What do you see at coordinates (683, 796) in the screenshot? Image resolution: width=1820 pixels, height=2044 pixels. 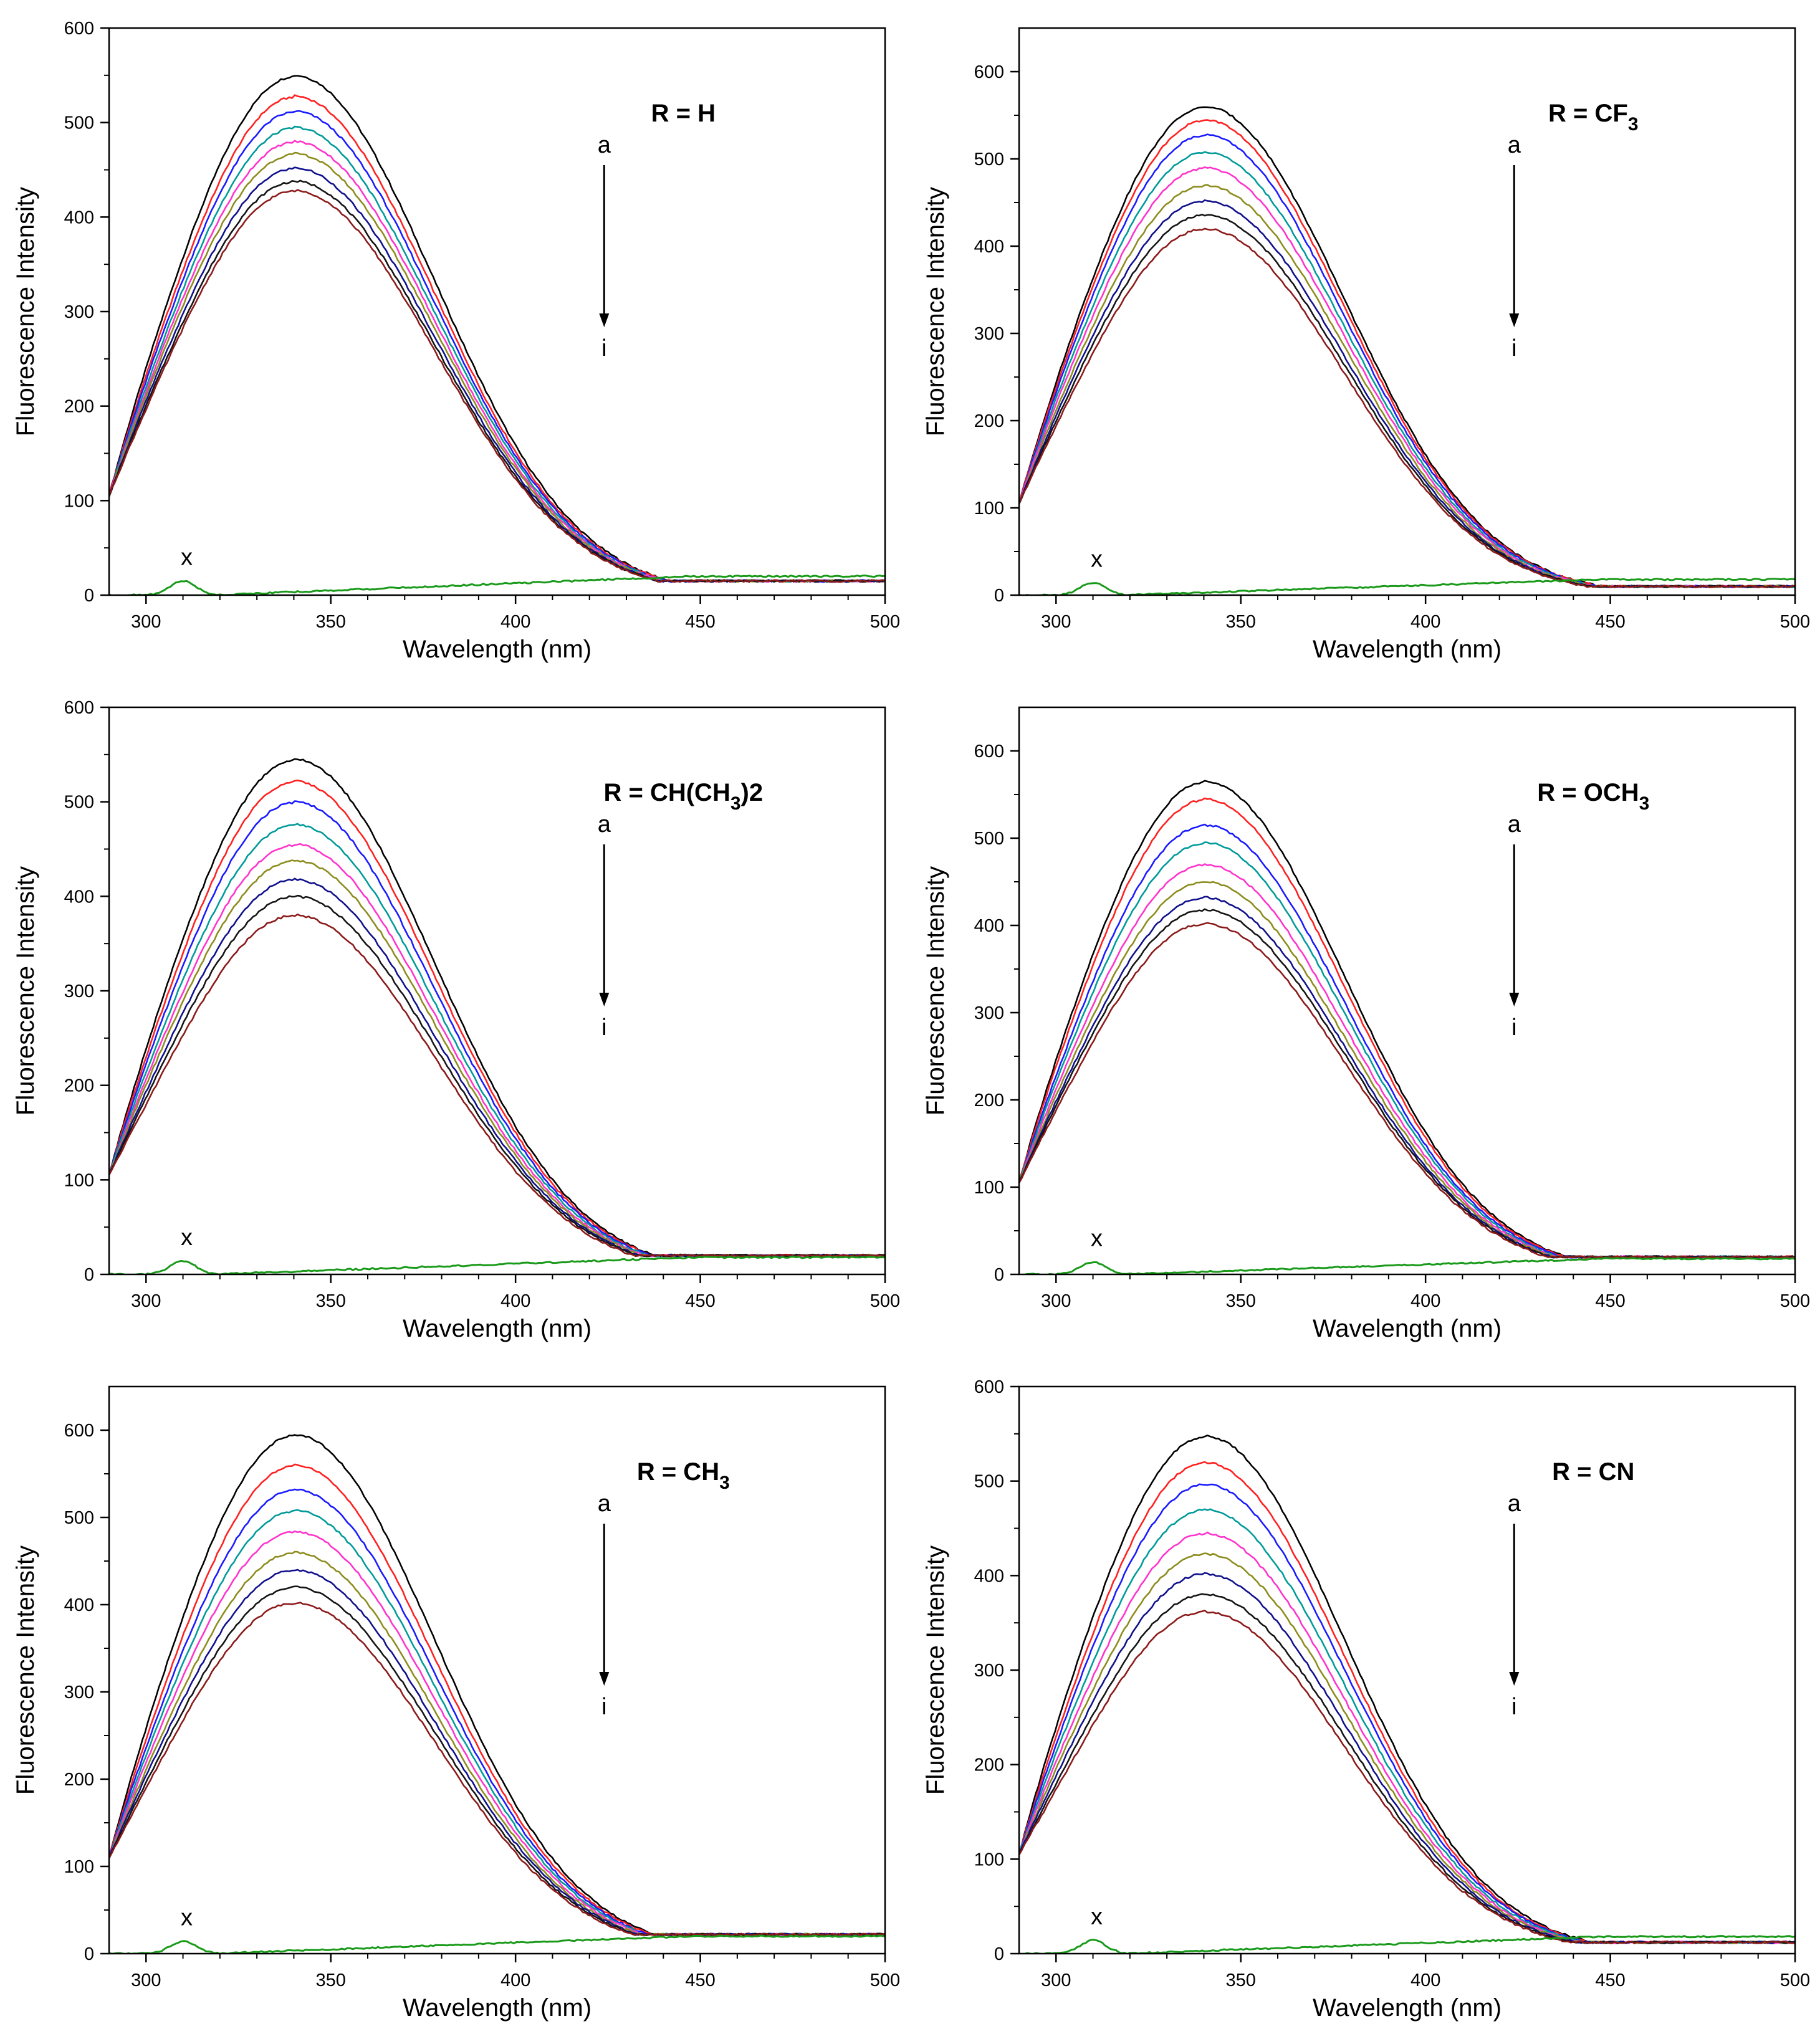 I see `substituent-label: R = CH(CH3)2` at bounding box center [683, 796].